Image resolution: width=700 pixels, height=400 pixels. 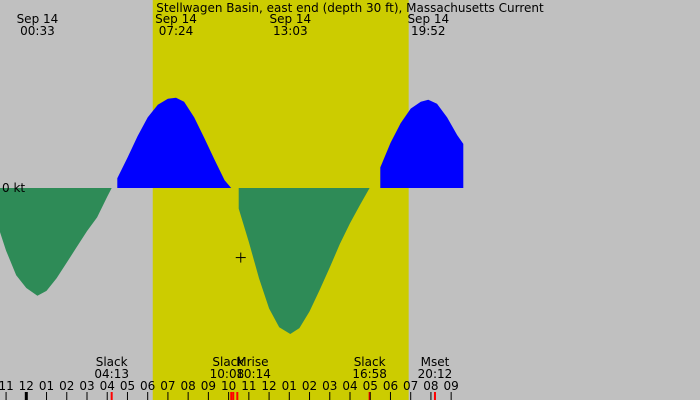 What do you see at coordinates (370, 386) in the screenshot?
I see `x-tick-label-18: 05` at bounding box center [370, 386].